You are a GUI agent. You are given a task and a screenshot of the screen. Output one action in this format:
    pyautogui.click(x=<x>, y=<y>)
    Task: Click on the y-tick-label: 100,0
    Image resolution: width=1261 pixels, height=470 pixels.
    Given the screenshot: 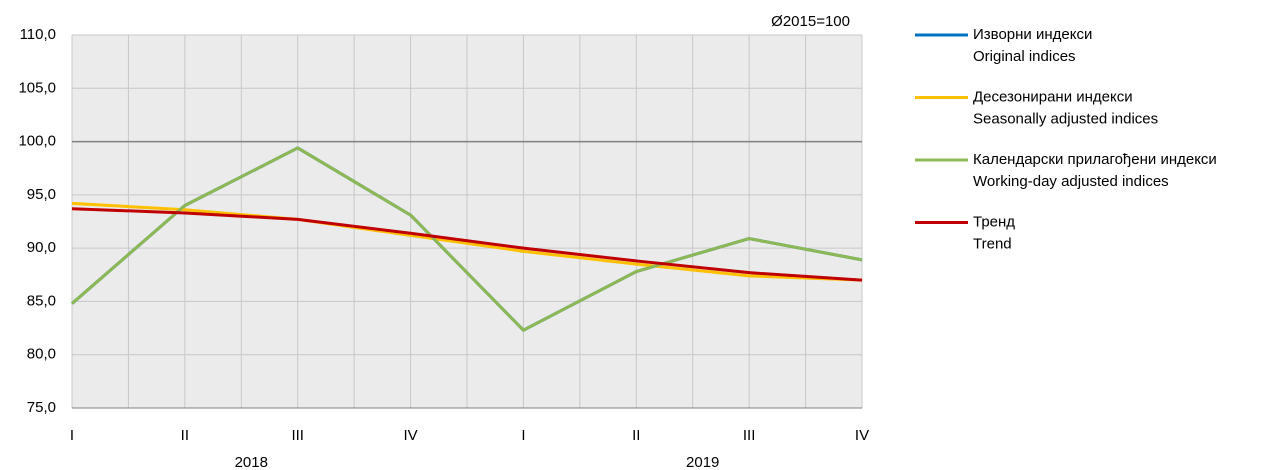 What is the action you would take?
    pyautogui.click(x=37, y=141)
    